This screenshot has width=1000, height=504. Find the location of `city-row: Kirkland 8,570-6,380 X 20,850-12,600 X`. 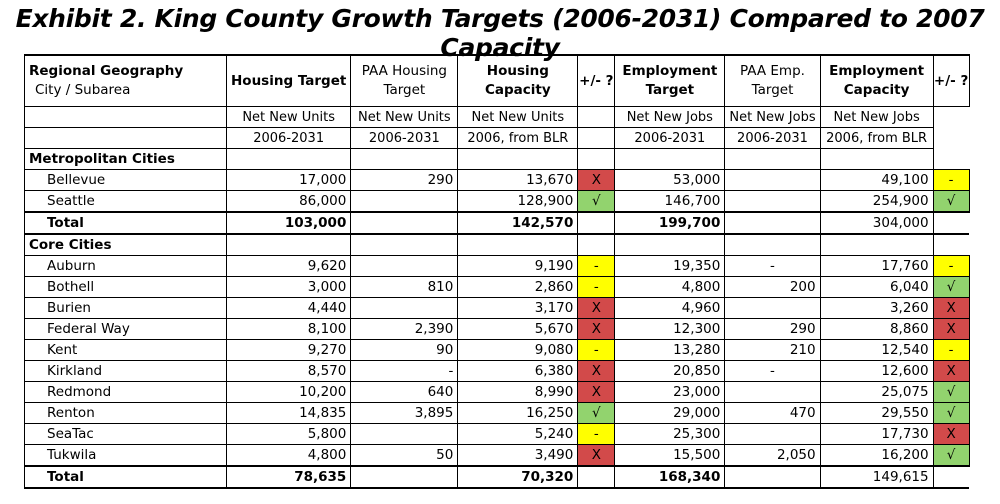

city-row: Kirkland 8,570-6,380 X 20,850-12,600 X is located at coordinates (497, 371).